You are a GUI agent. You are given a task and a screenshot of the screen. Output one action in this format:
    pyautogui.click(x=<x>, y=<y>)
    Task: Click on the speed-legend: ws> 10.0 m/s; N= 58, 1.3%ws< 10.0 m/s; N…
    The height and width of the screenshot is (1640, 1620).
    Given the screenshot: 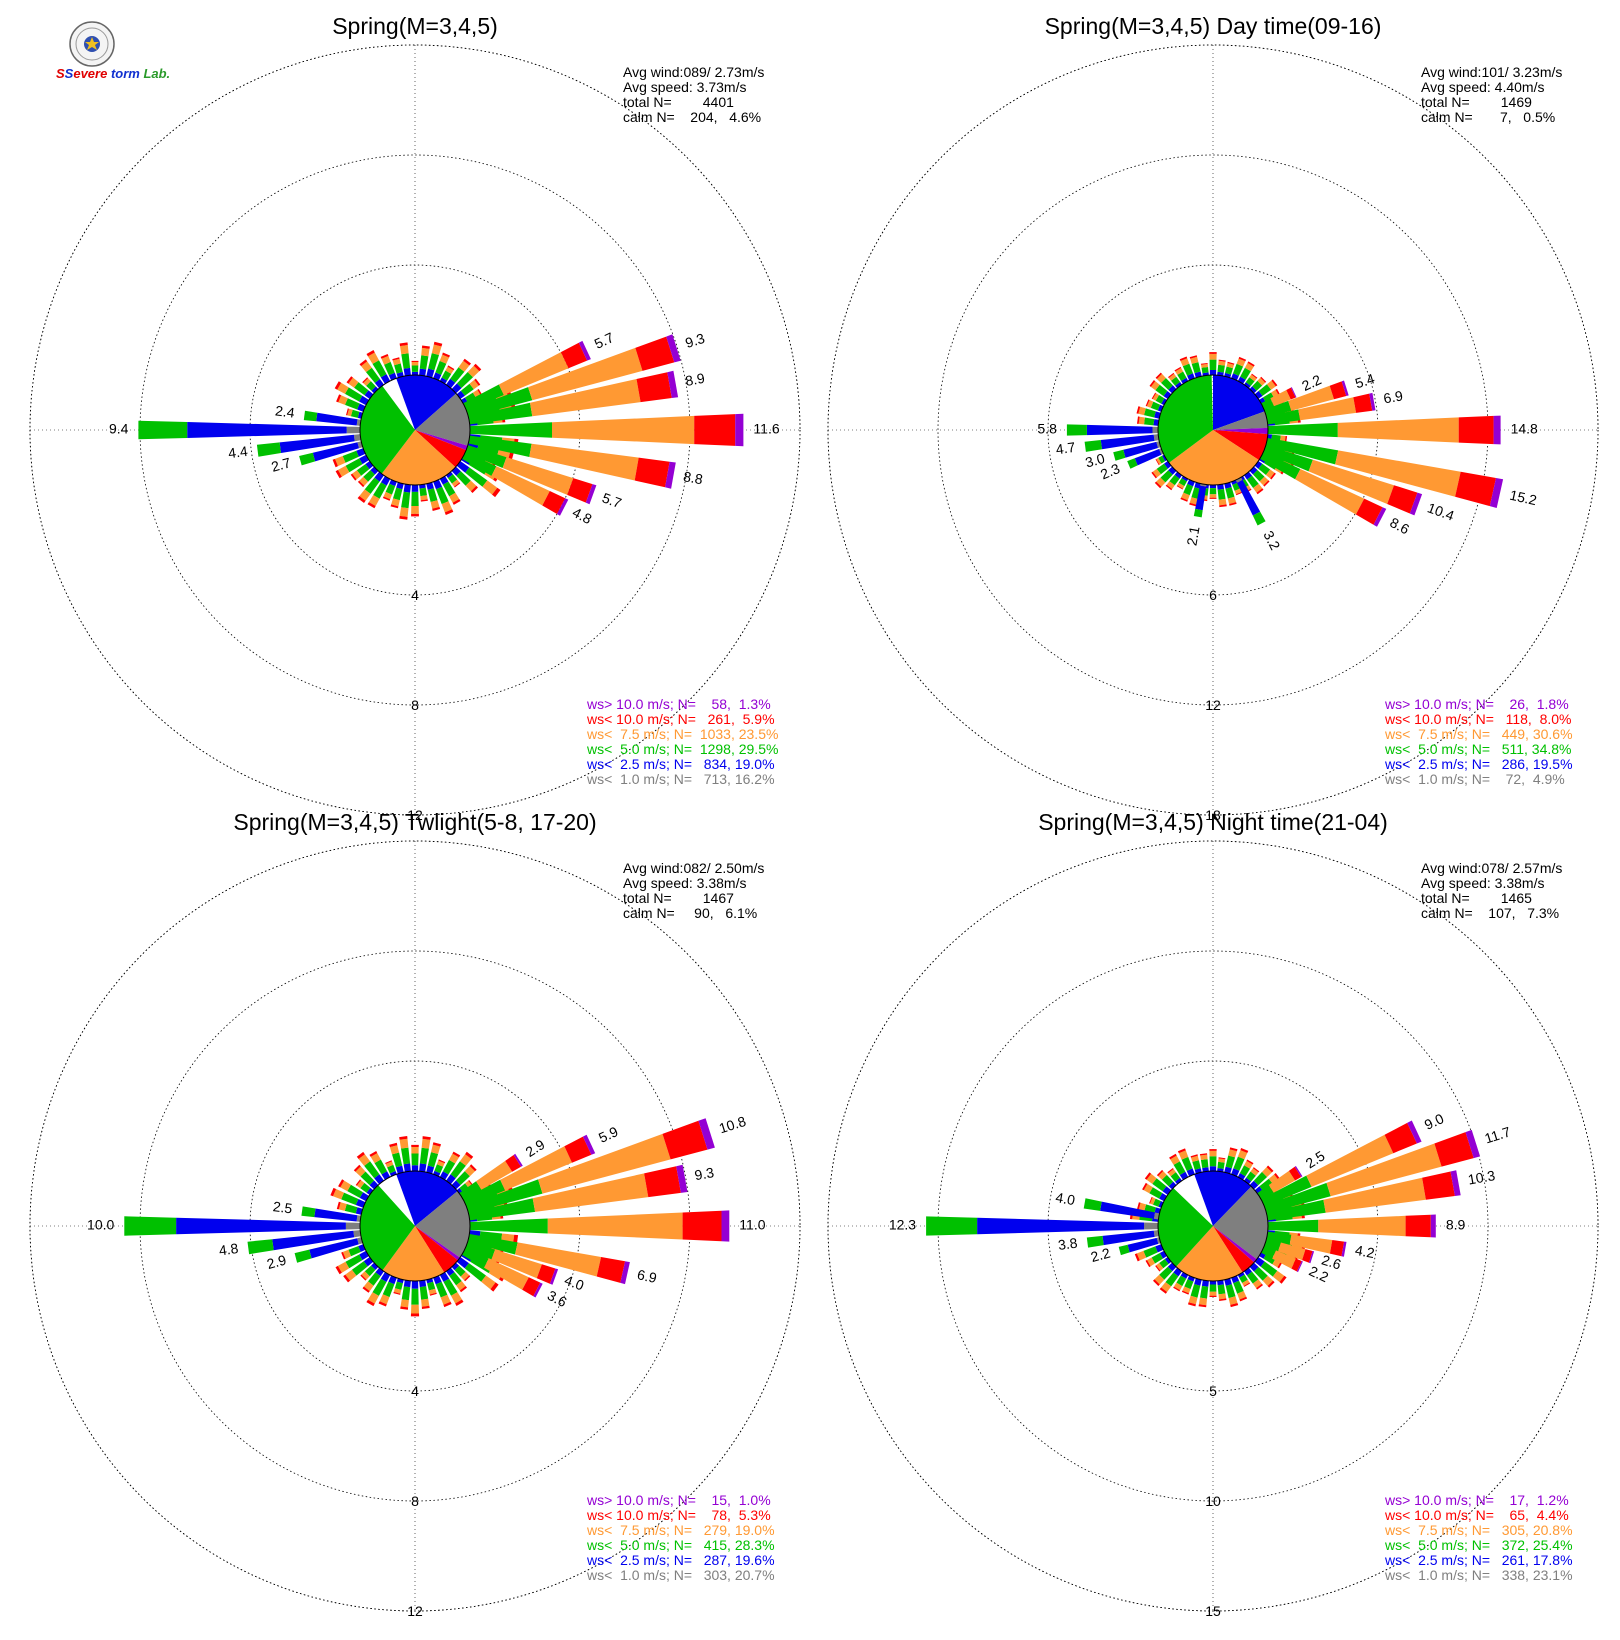 What is the action you would take?
    pyautogui.click(x=682, y=741)
    